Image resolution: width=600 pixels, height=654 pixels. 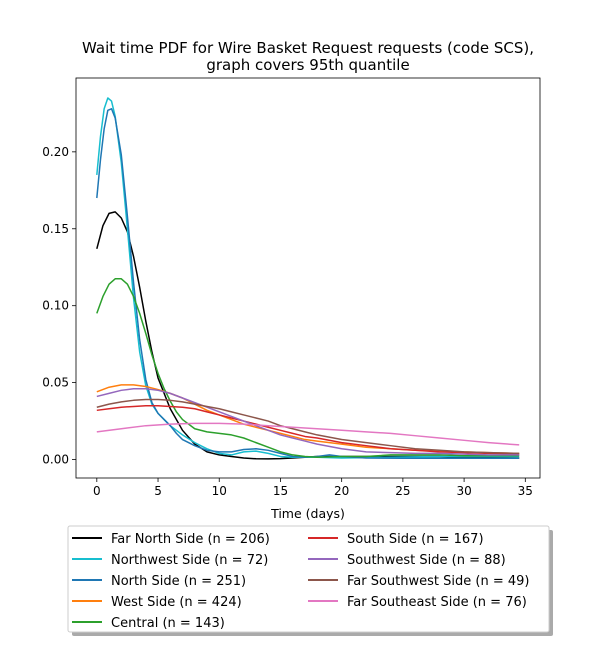 I want to click on legend-label-8: Far Southeast Side (n = 76), so click(x=437, y=602).